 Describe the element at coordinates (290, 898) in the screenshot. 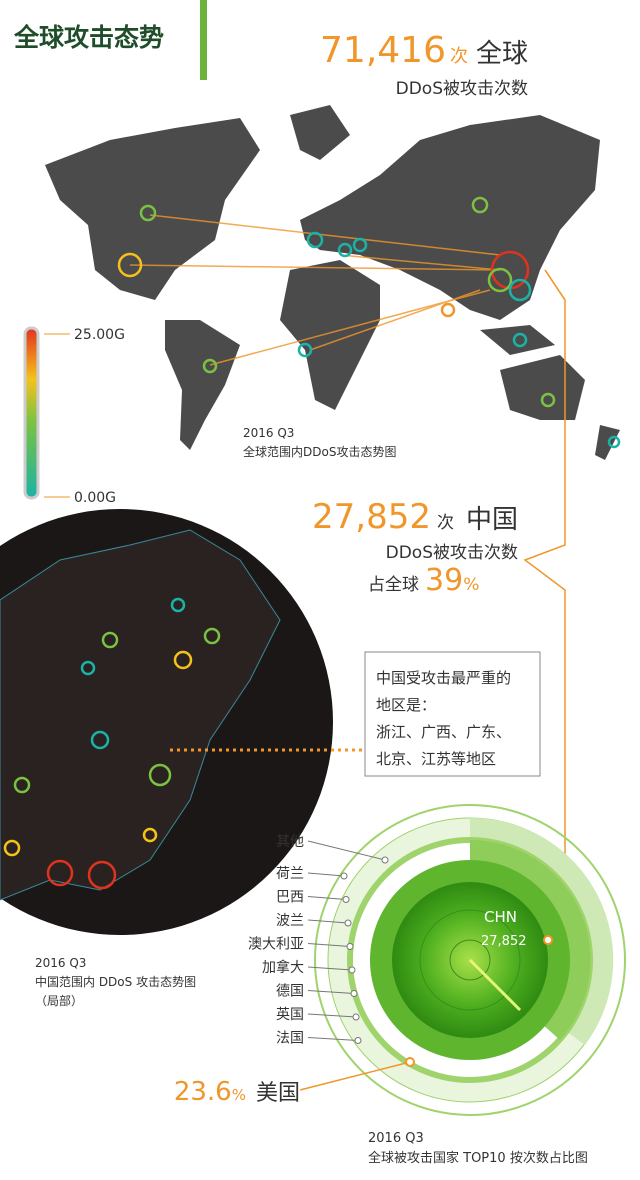

I see `country-label: 巴西` at that location.